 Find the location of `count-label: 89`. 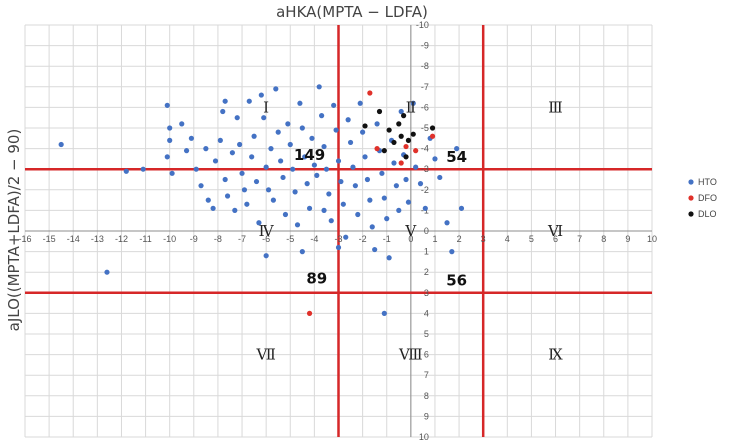

count-label: 89 is located at coordinates (316, 278).